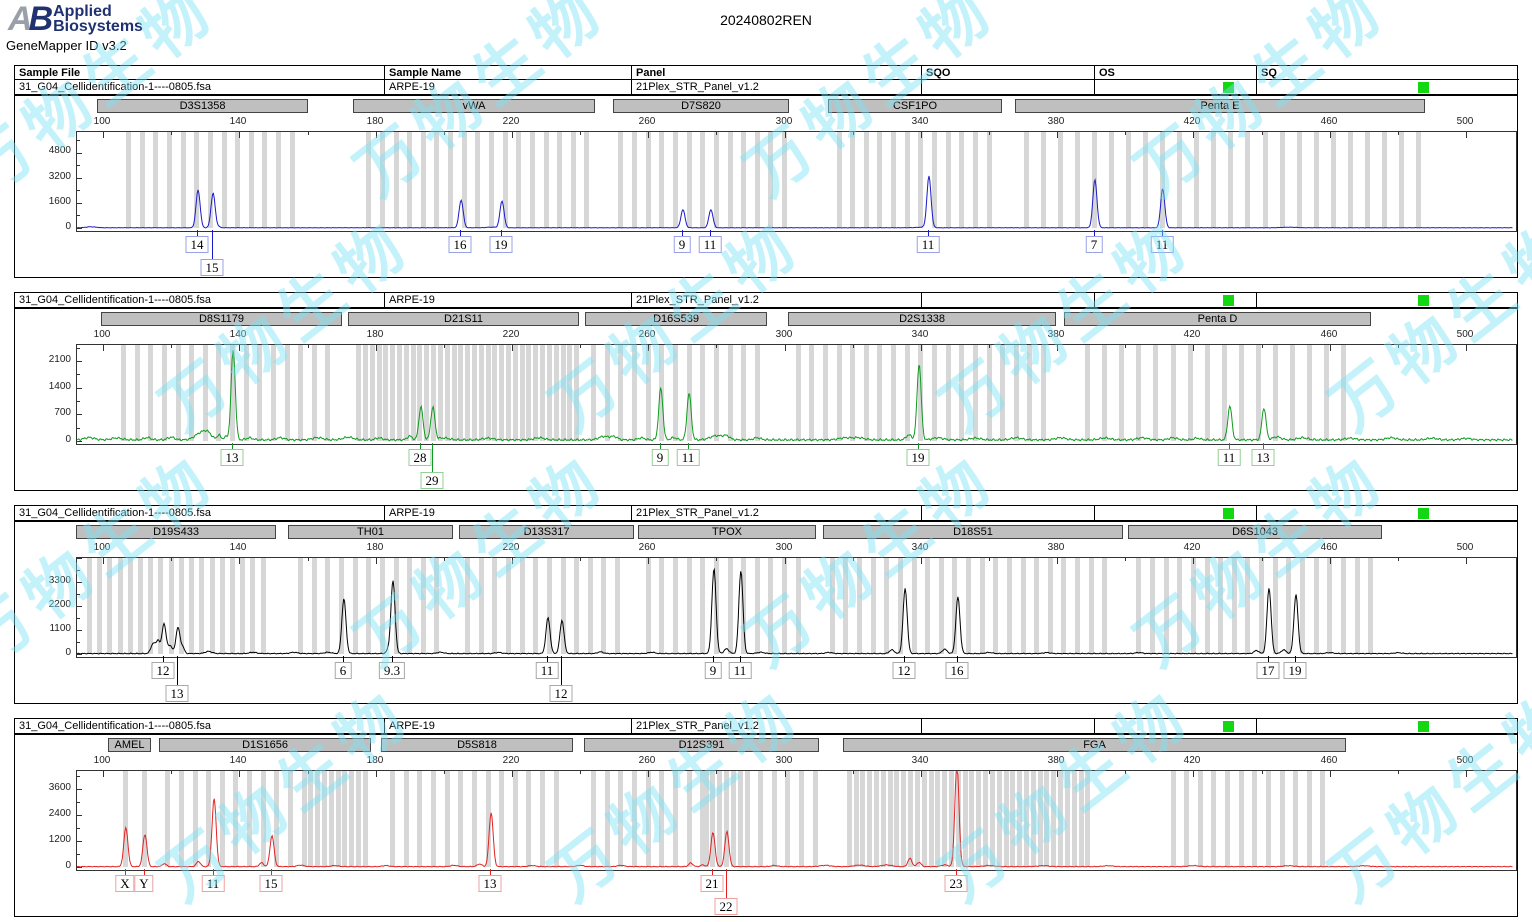 The width and height of the screenshot is (1532, 922). What do you see at coordinates (460, 244) in the screenshot?
I see `allele-label-vWA-16: 16` at bounding box center [460, 244].